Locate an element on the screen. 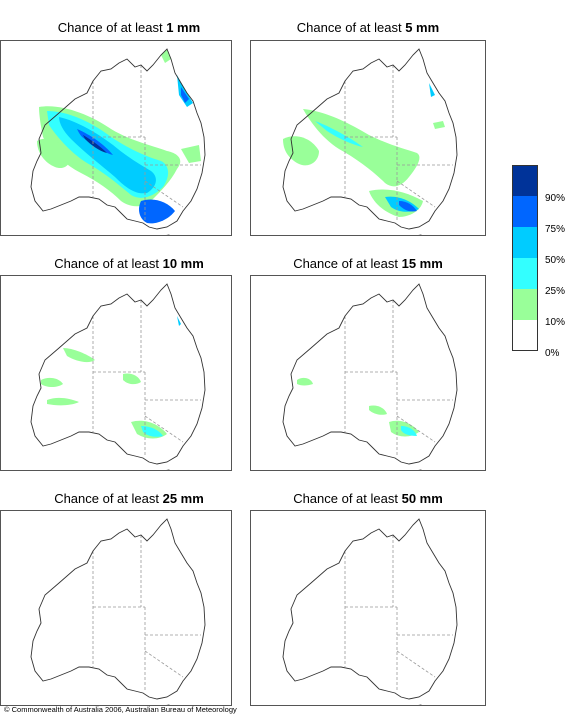 Image resolution: width=570 pixels, height=716 pixels. panel-title-5mm: Chance of at least 5 mm is located at coordinates (368, 27).